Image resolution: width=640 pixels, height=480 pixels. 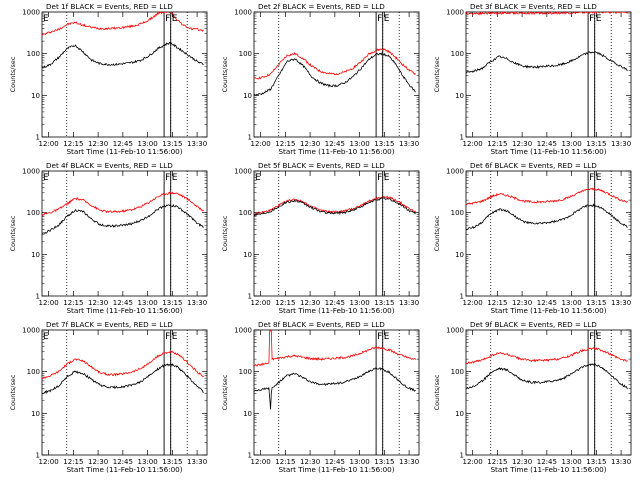 I want to click on chart-title: Det 4f BLACK = Events, RED = LLD, so click(x=109, y=165).